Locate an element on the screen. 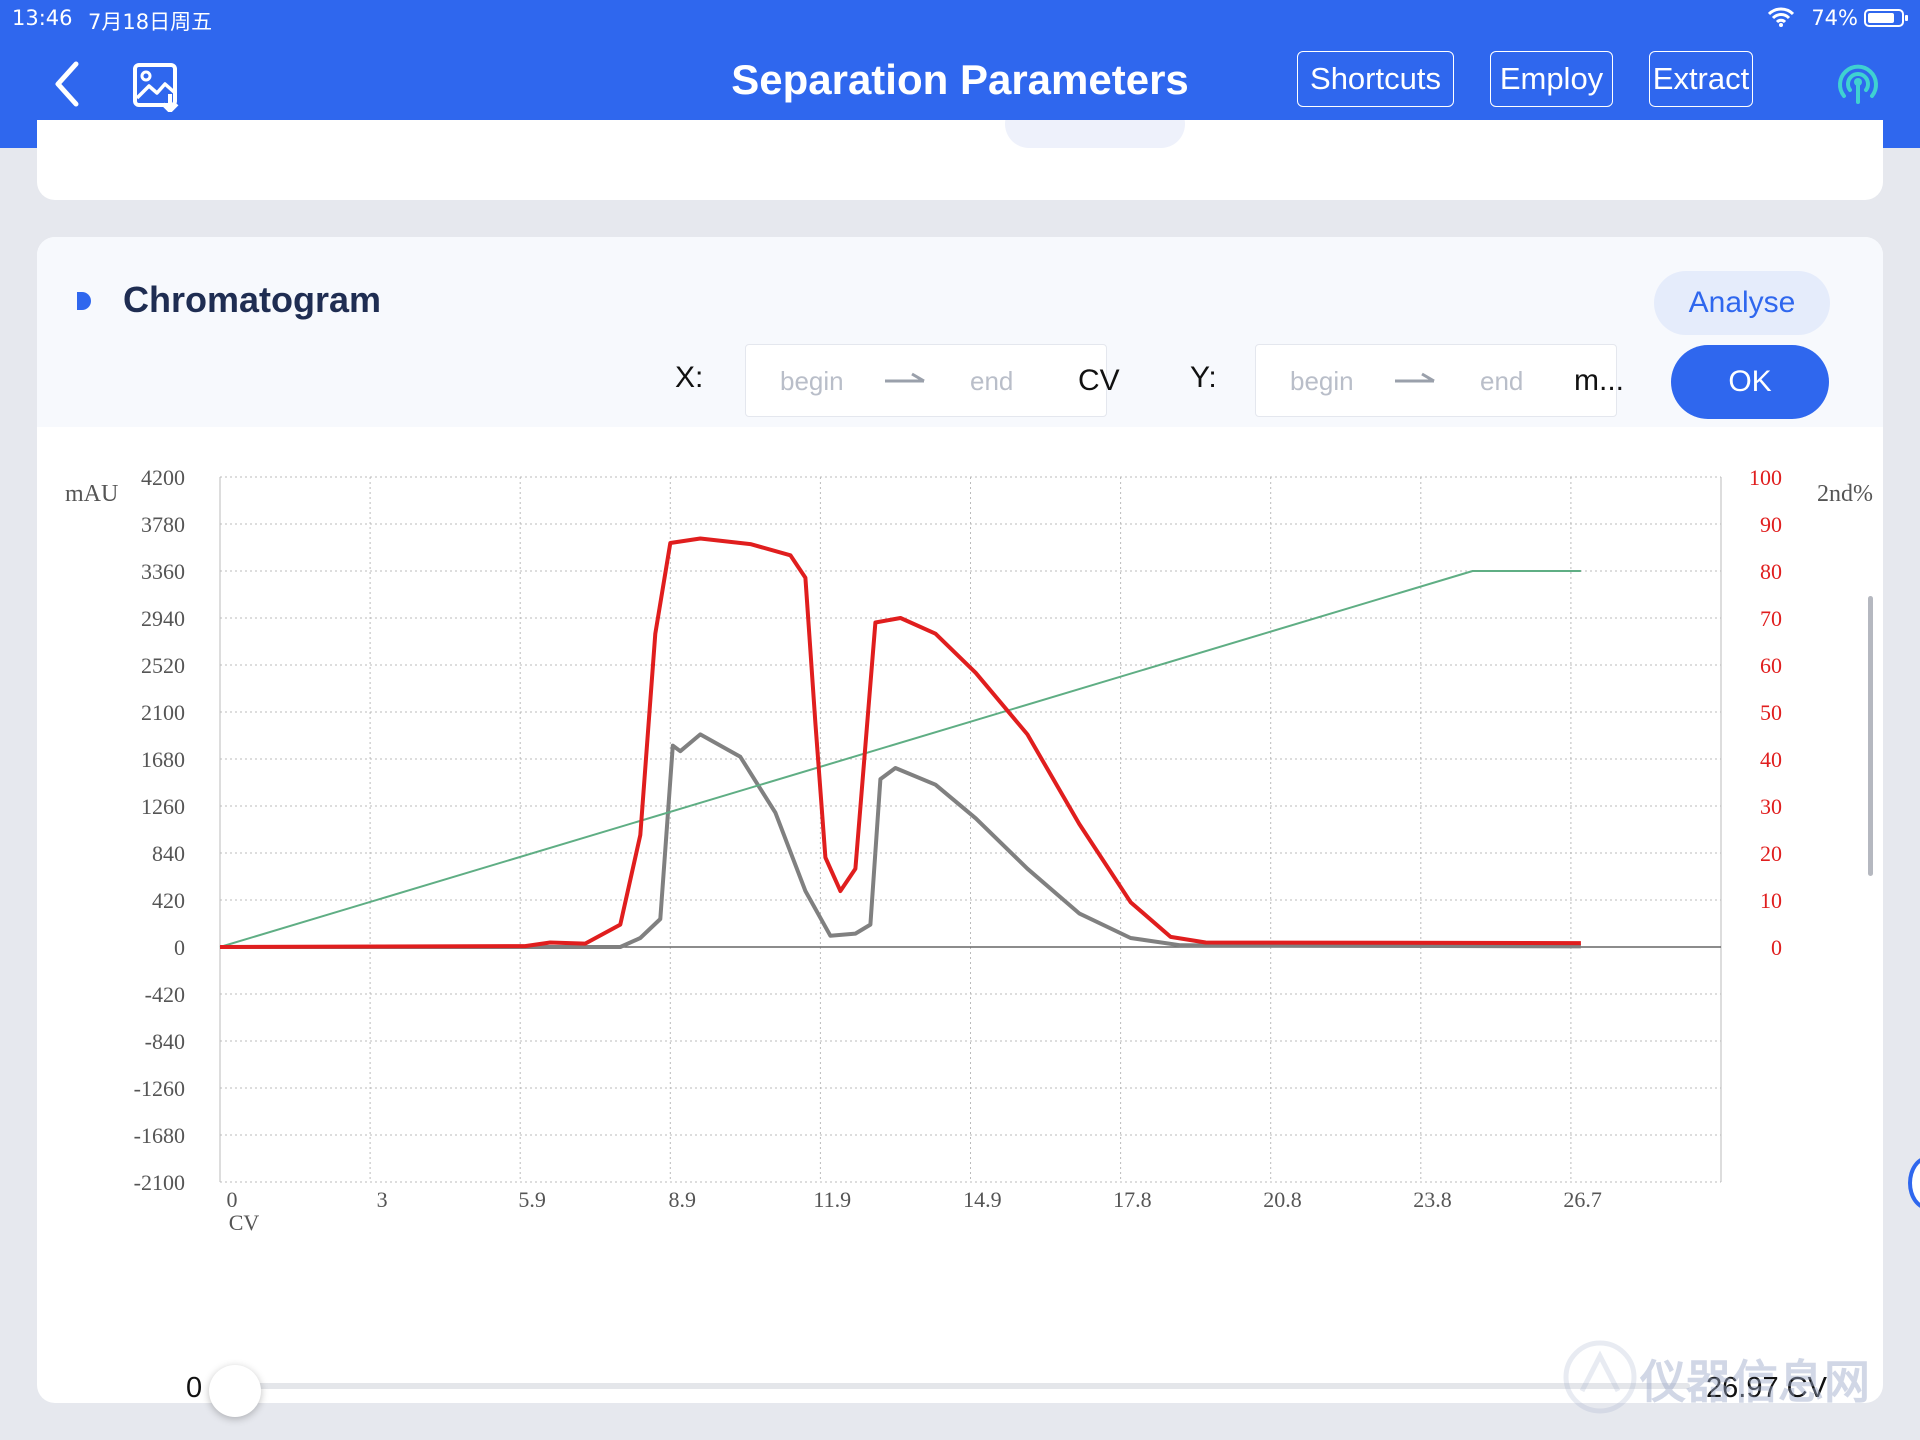 This screenshot has width=1920, height=1440. watermark-logo is located at coordinates (1600, 1377).